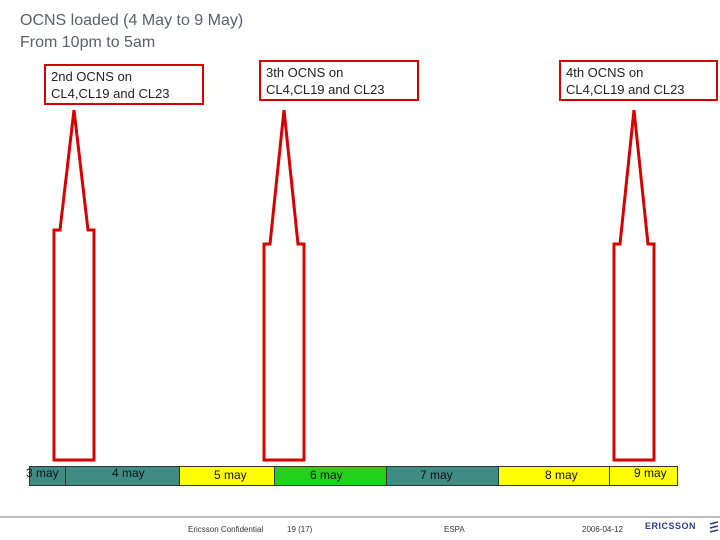 This screenshot has width=720, height=540. Describe the element at coordinates (325, 89) in the screenshot. I see `callout-3th-line2: CL4,CL19 and CL23` at that location.